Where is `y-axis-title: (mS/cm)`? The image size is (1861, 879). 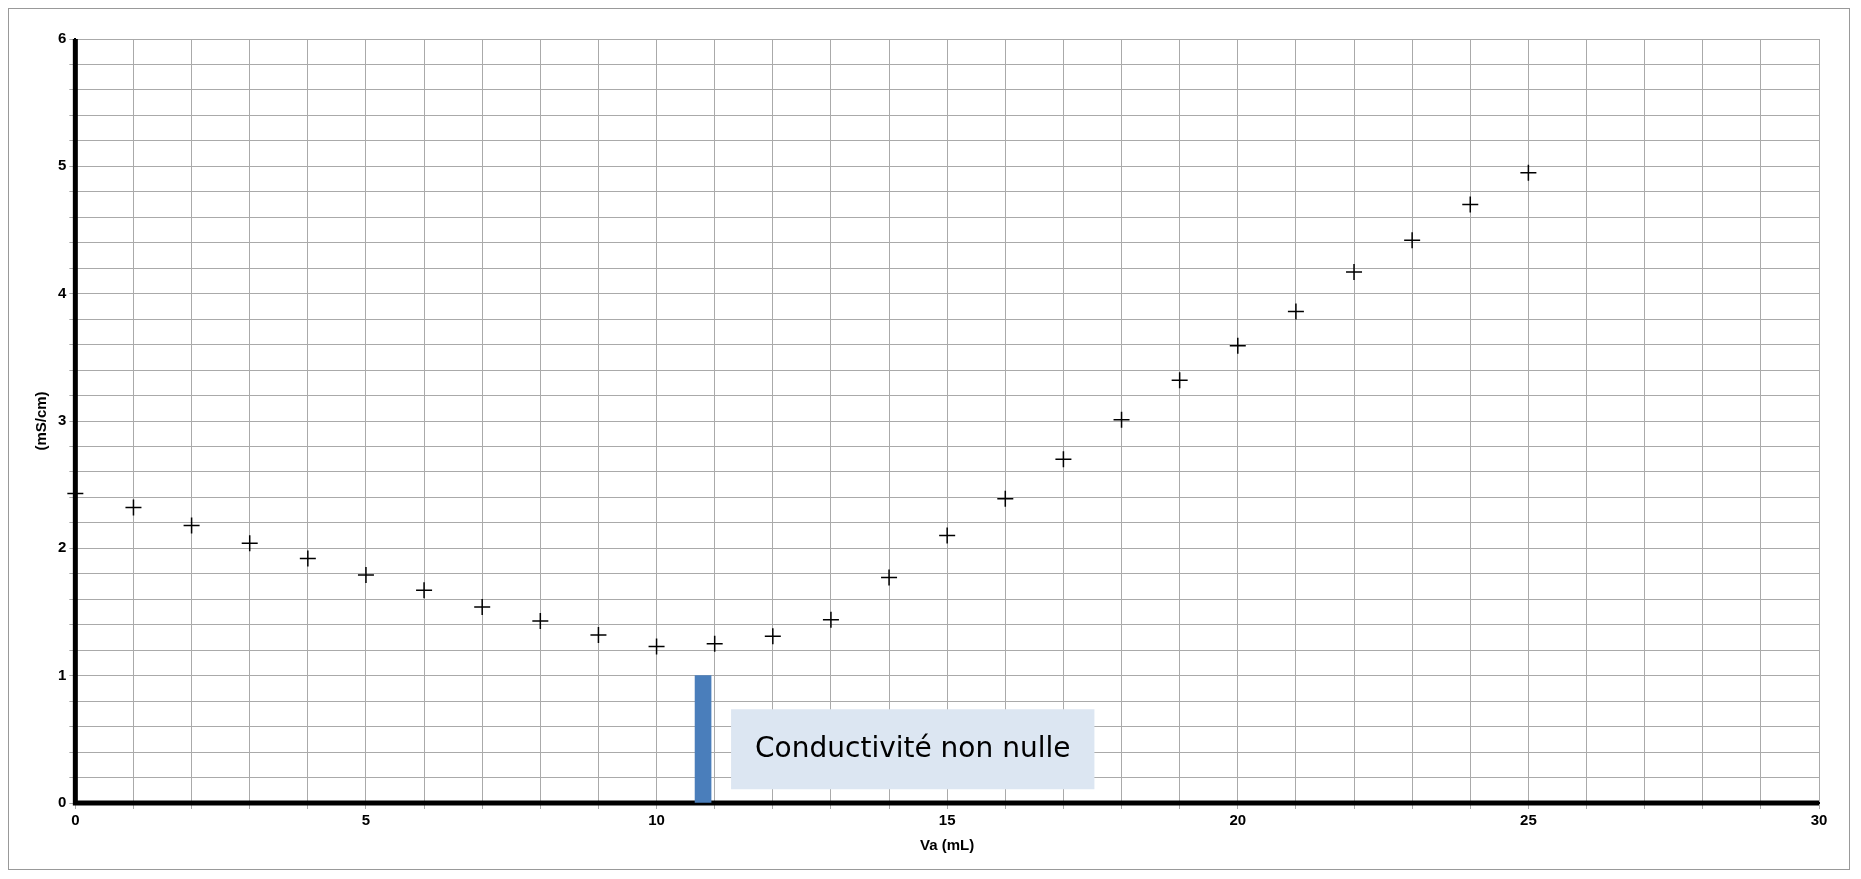 y-axis-title: (mS/cm) is located at coordinates (41, 421).